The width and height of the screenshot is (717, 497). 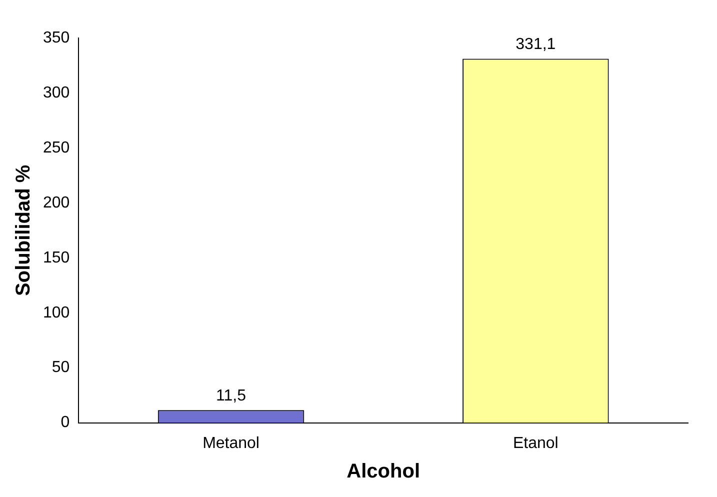 What do you see at coordinates (56, 37) in the screenshot?
I see `y-tick-label: 350` at bounding box center [56, 37].